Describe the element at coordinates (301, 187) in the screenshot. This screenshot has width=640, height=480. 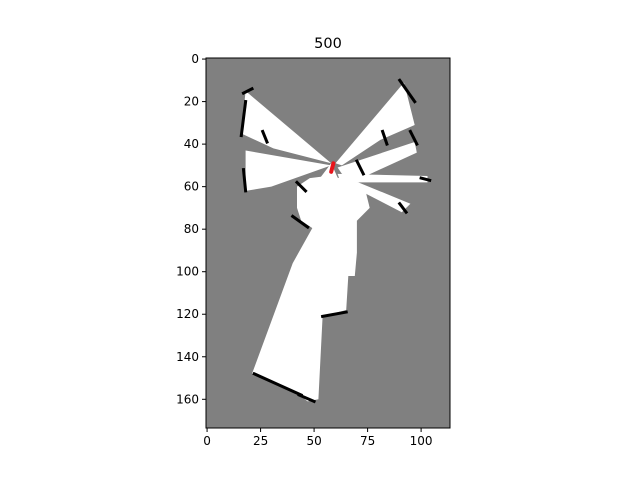
I see `obstacle-center-upper` at that location.